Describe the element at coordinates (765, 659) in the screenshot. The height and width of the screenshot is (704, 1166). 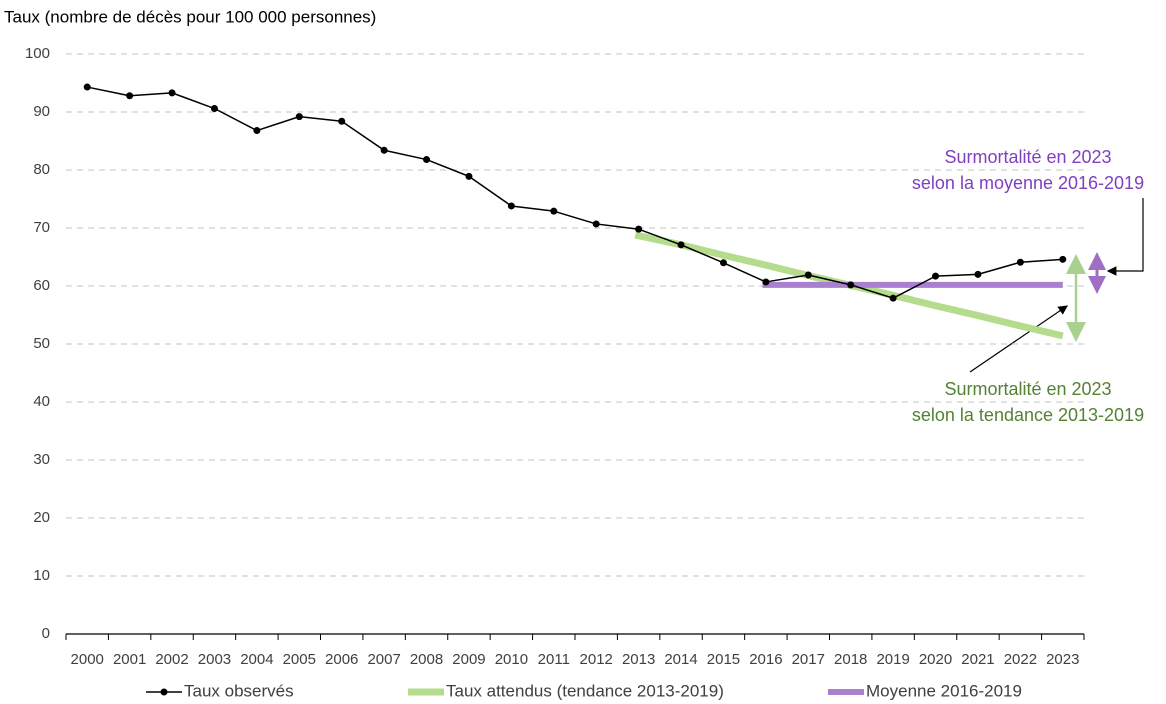
I see `x-tick-label: 2016` at that location.